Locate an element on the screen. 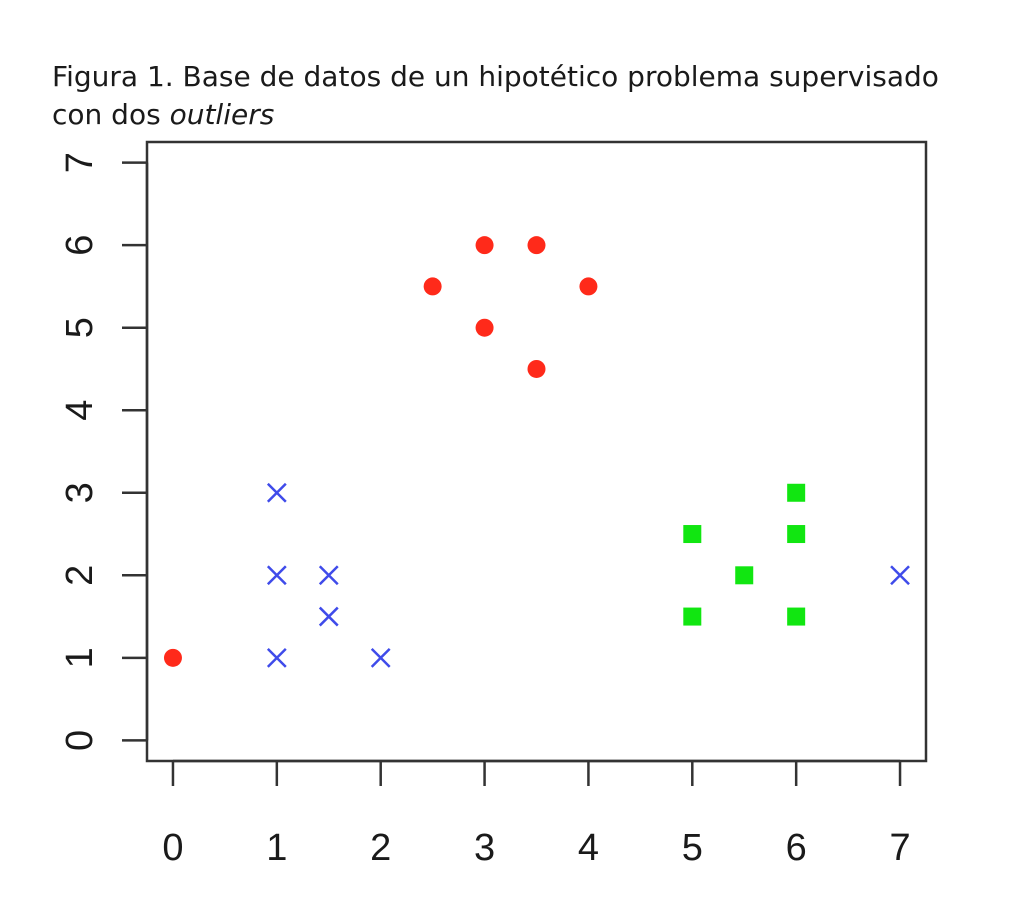 The image size is (1020, 912). y-tick-label: 7 is located at coordinates (80, 162).